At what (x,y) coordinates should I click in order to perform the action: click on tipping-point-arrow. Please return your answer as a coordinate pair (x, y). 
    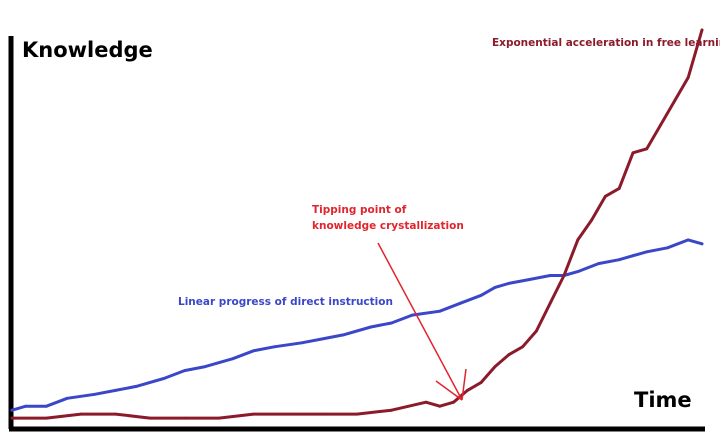
    Looking at the image, I should click on (422, 321).